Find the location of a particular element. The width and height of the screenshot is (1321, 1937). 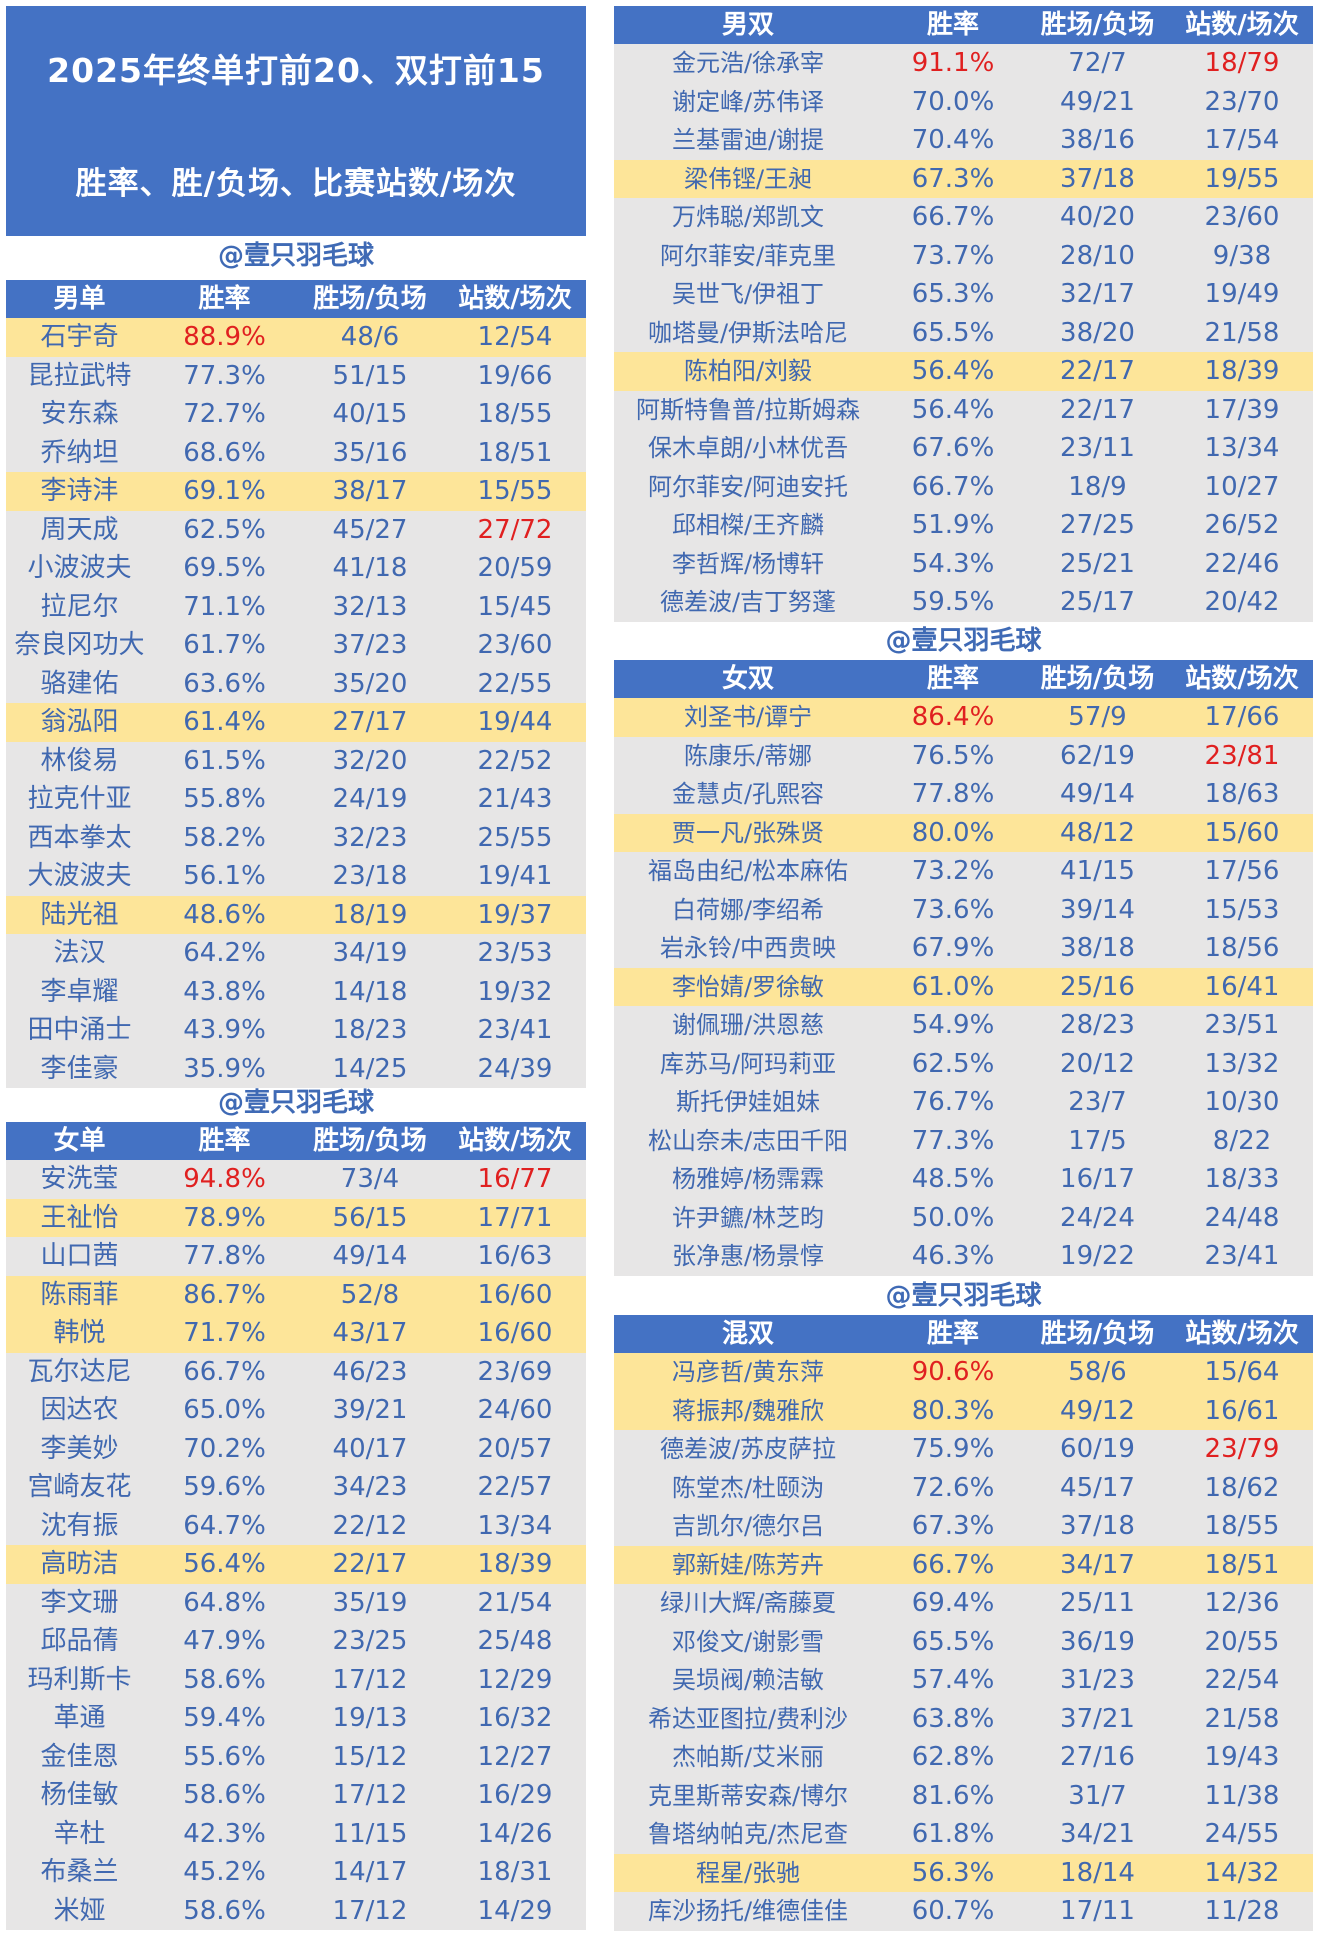

events-matches: 15/53 is located at coordinates (1242, 909).